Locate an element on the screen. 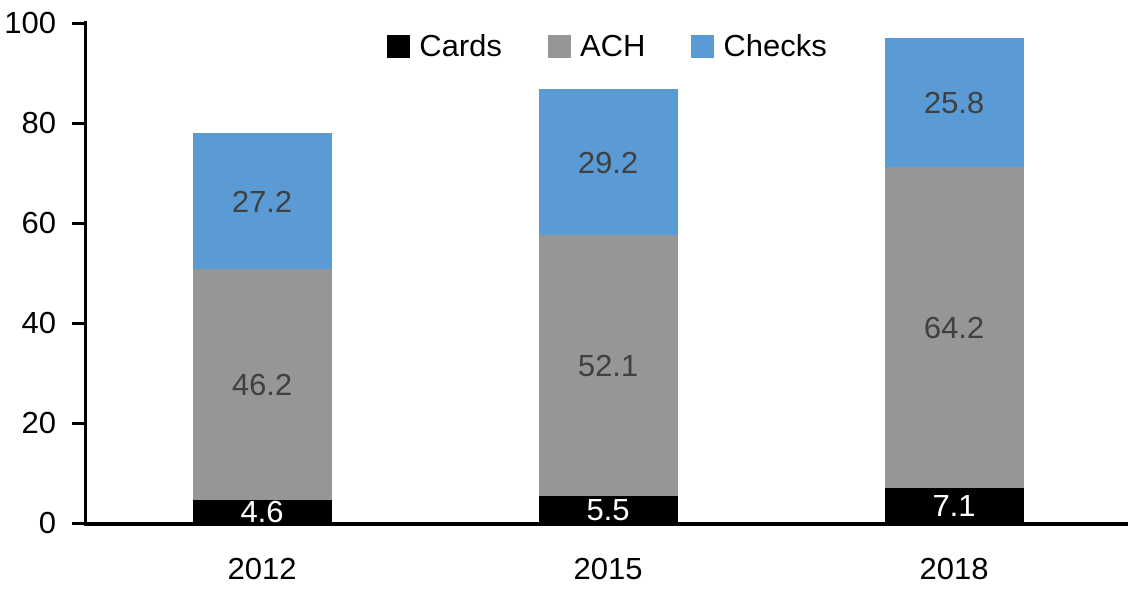  bar-segment-checks-2018: 25.8 is located at coordinates (954, 102).